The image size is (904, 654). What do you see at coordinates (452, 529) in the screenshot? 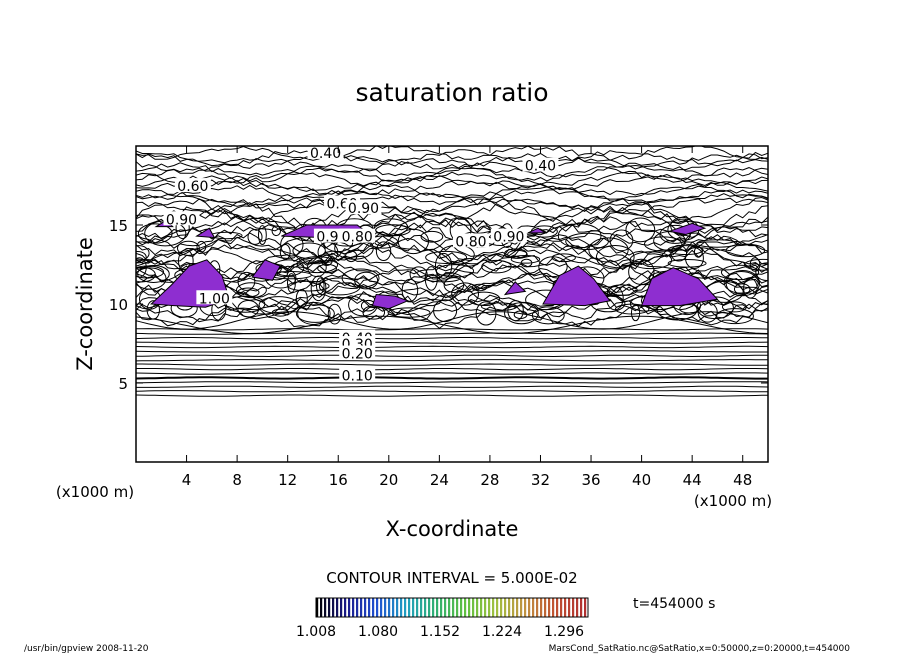
I see `x-axis-label: X-coordinate` at bounding box center [452, 529].